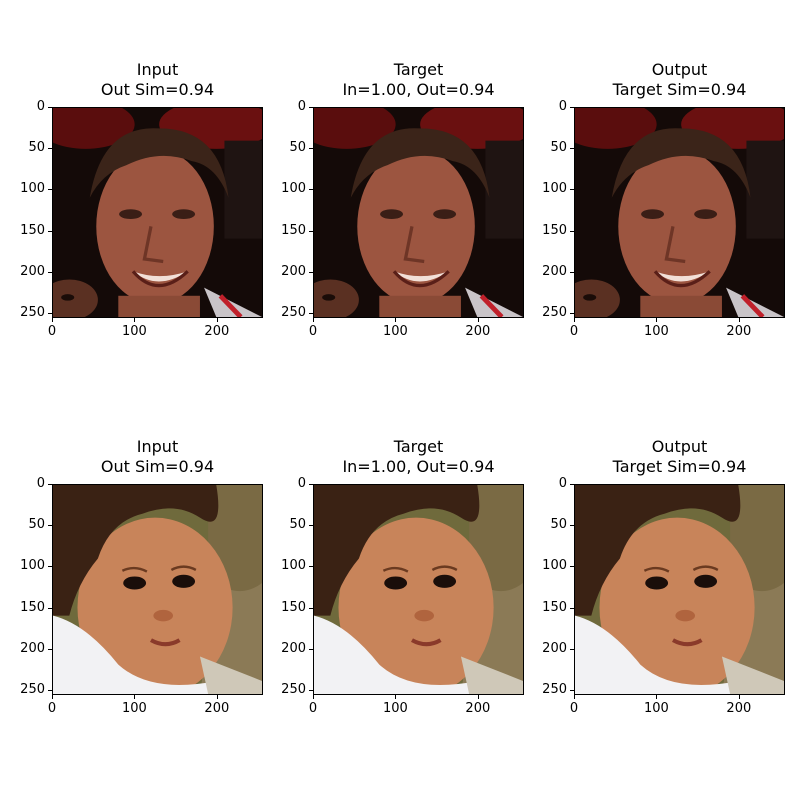 Image resolution: width=800 pixels, height=800 pixels. I want to click on panel-title: Input Out Sim=0.94, so click(158, 80).